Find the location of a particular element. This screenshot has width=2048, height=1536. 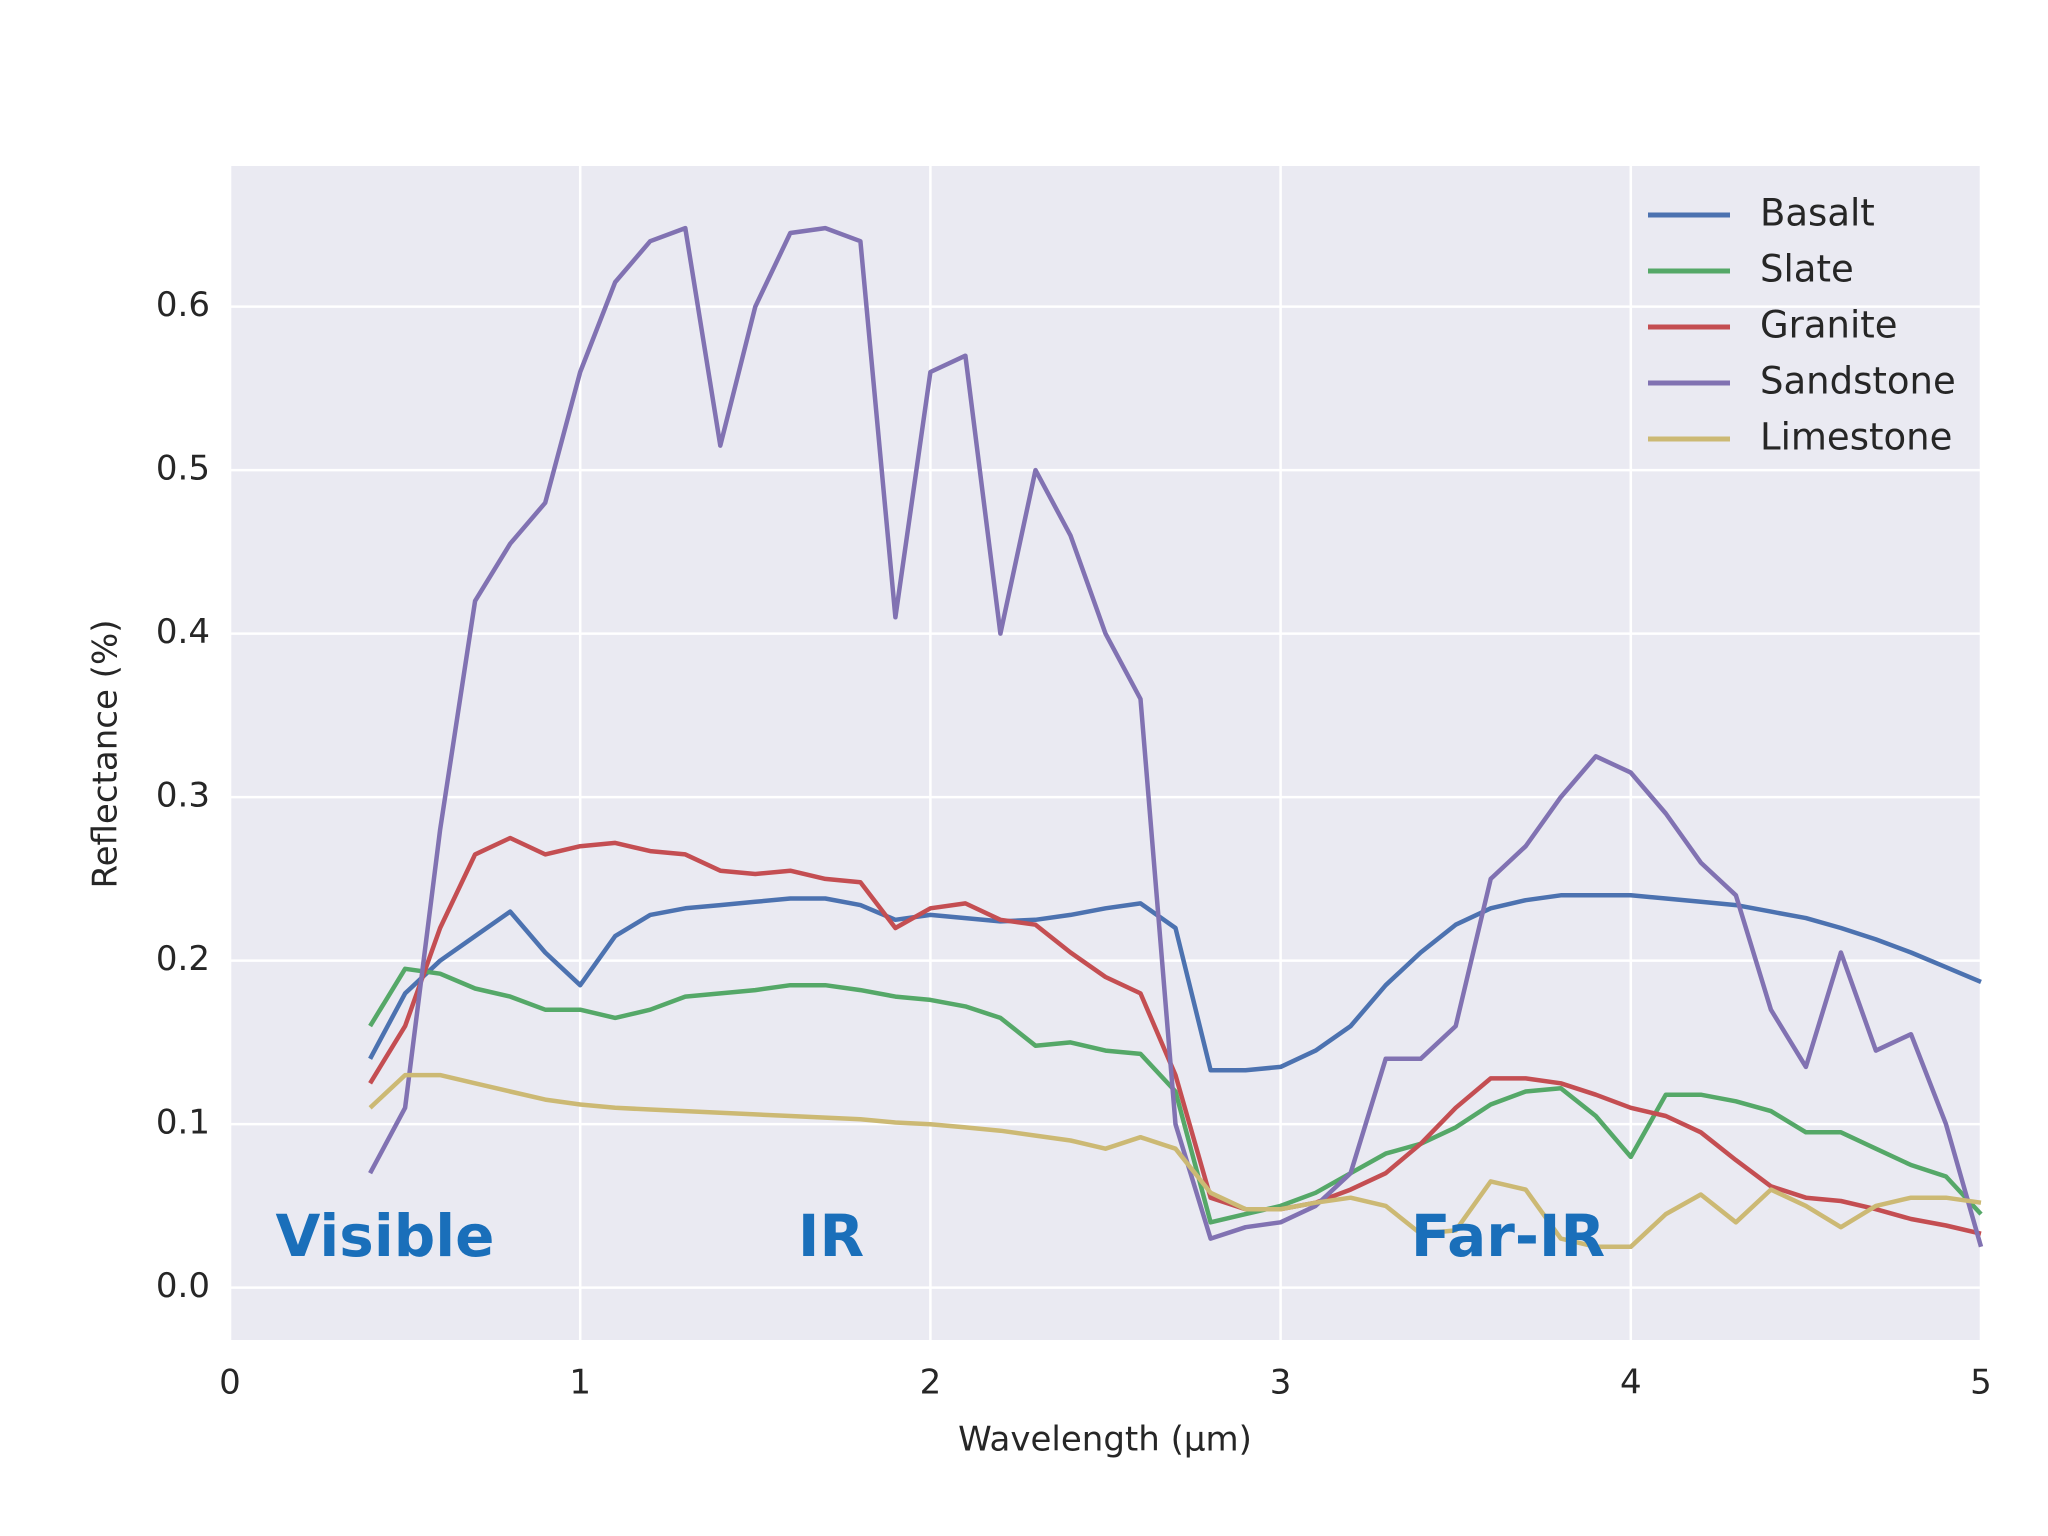

x-tick-label: 2 is located at coordinates (931, 1383).